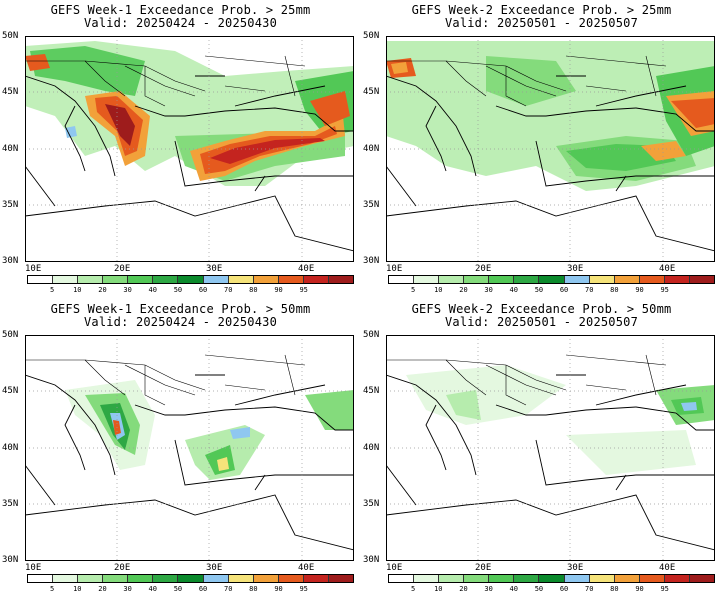 The image size is (722, 598). What do you see at coordinates (589, 589) in the screenshot?
I see `colorbar-label: 70` at bounding box center [589, 589].